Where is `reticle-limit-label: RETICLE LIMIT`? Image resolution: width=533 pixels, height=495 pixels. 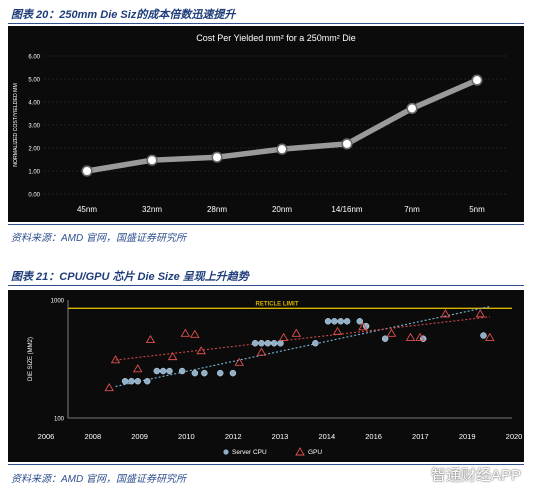 reticle-limit-label: RETICLE LIMIT is located at coordinates (277, 304).